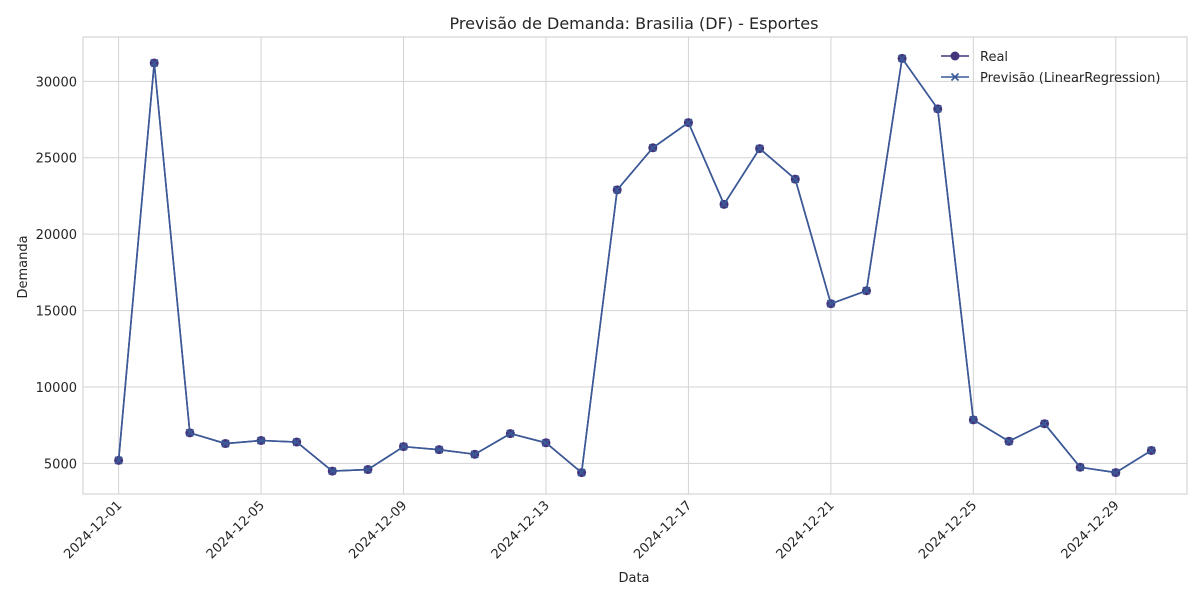 The image size is (1200, 600). I want to click on y-axis-label: Demanda, so click(23, 266).